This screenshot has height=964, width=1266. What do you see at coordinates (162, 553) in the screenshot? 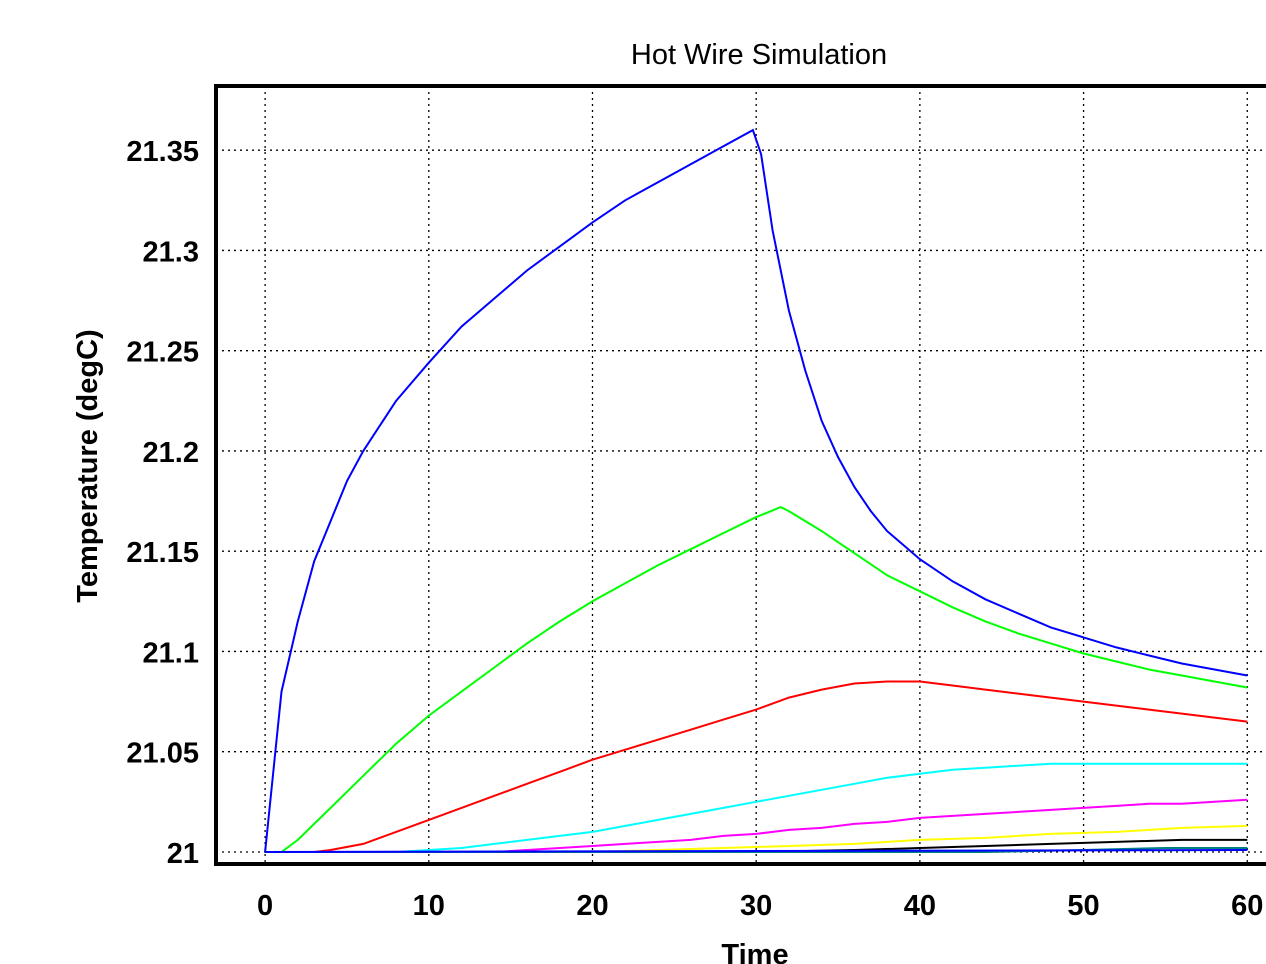
I see `y-tick-label: 21.15` at bounding box center [162, 553].